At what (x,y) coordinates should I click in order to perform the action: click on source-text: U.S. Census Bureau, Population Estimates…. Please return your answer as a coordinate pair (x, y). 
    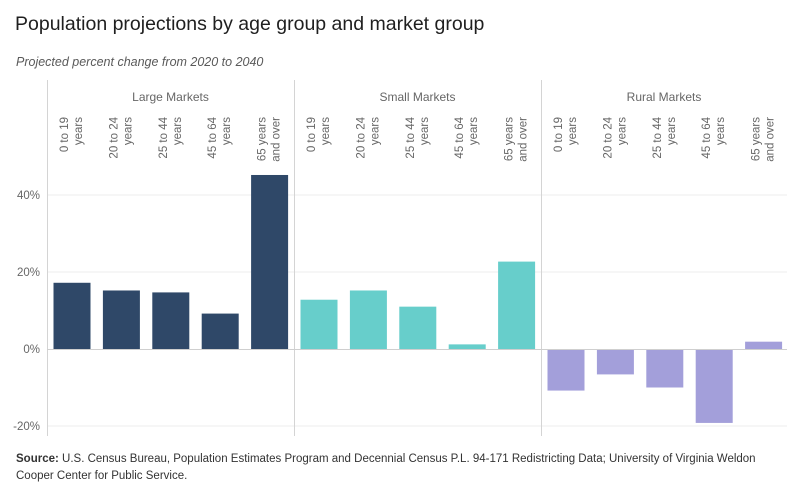
    Looking at the image, I should click on (386, 467).